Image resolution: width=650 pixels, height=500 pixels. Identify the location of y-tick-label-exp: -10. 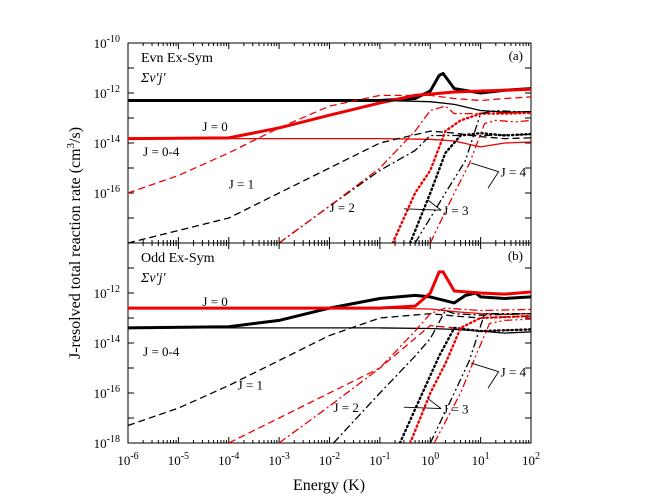
(113, 39).